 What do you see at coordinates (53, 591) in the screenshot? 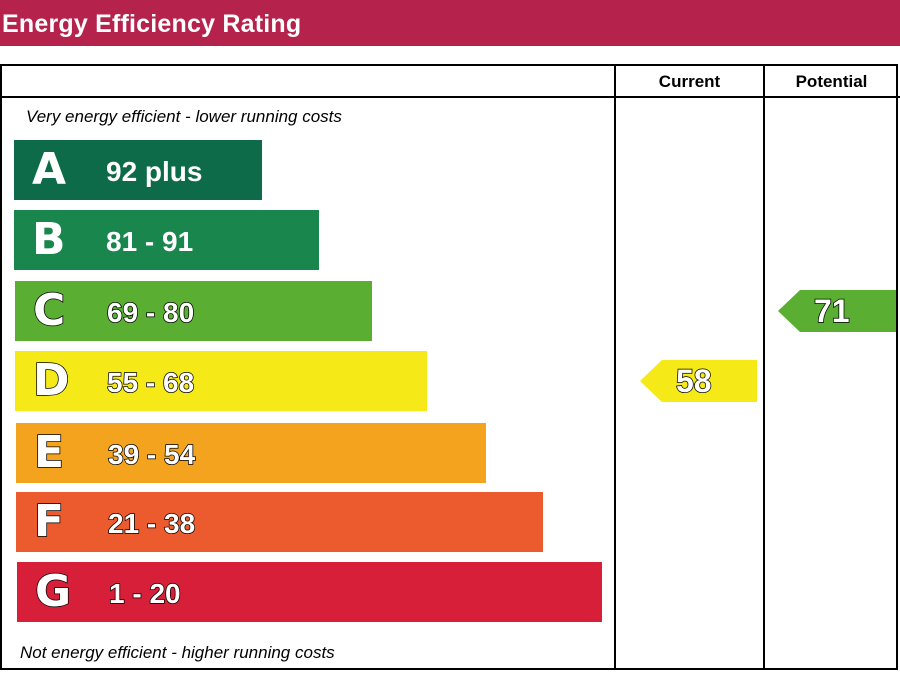
I see `band-g-letter: G` at bounding box center [53, 591].